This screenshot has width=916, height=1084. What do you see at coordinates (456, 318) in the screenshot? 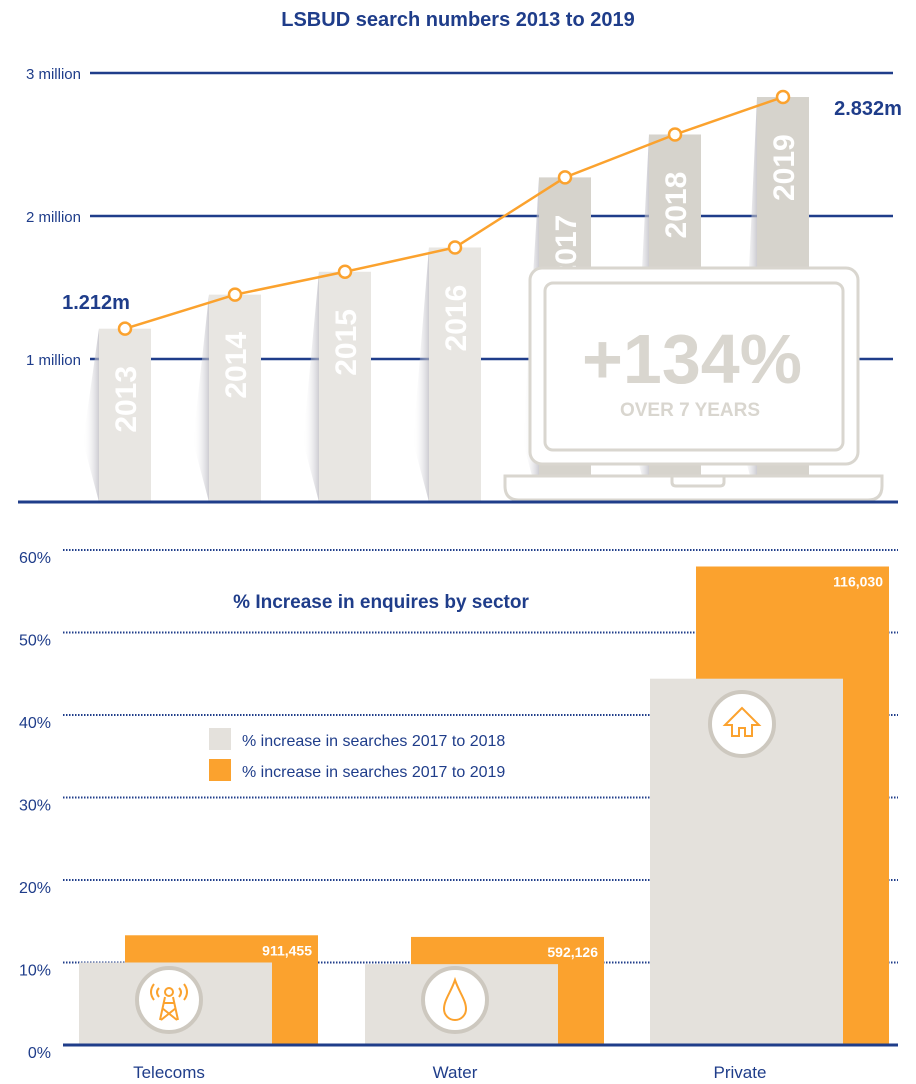
I see `bar-year-label: 2016` at bounding box center [456, 318].